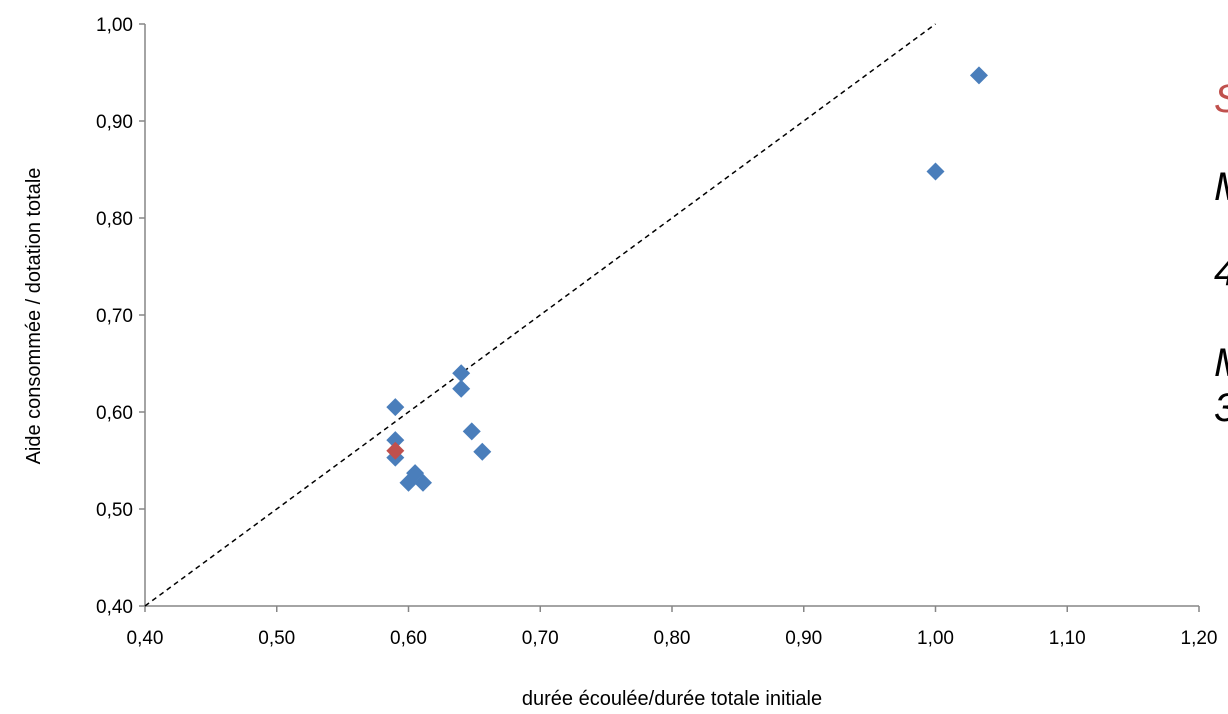  What do you see at coordinates (672, 699) in the screenshot?
I see `x-axis-title: durée écoulée/durée totale initiale` at bounding box center [672, 699].